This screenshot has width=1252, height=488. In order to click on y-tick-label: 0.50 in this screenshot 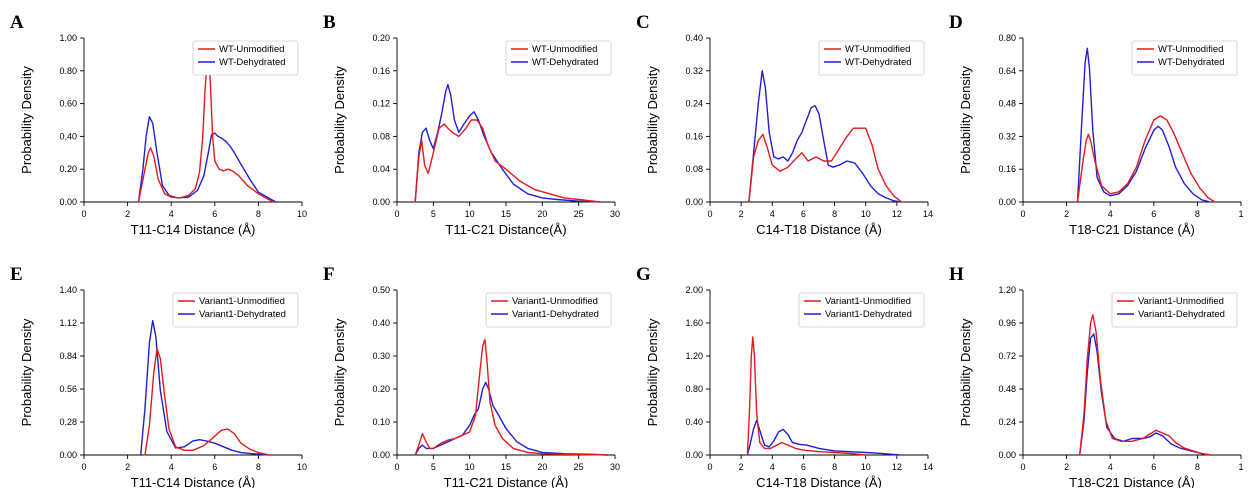, I will do `click(381, 290)`.